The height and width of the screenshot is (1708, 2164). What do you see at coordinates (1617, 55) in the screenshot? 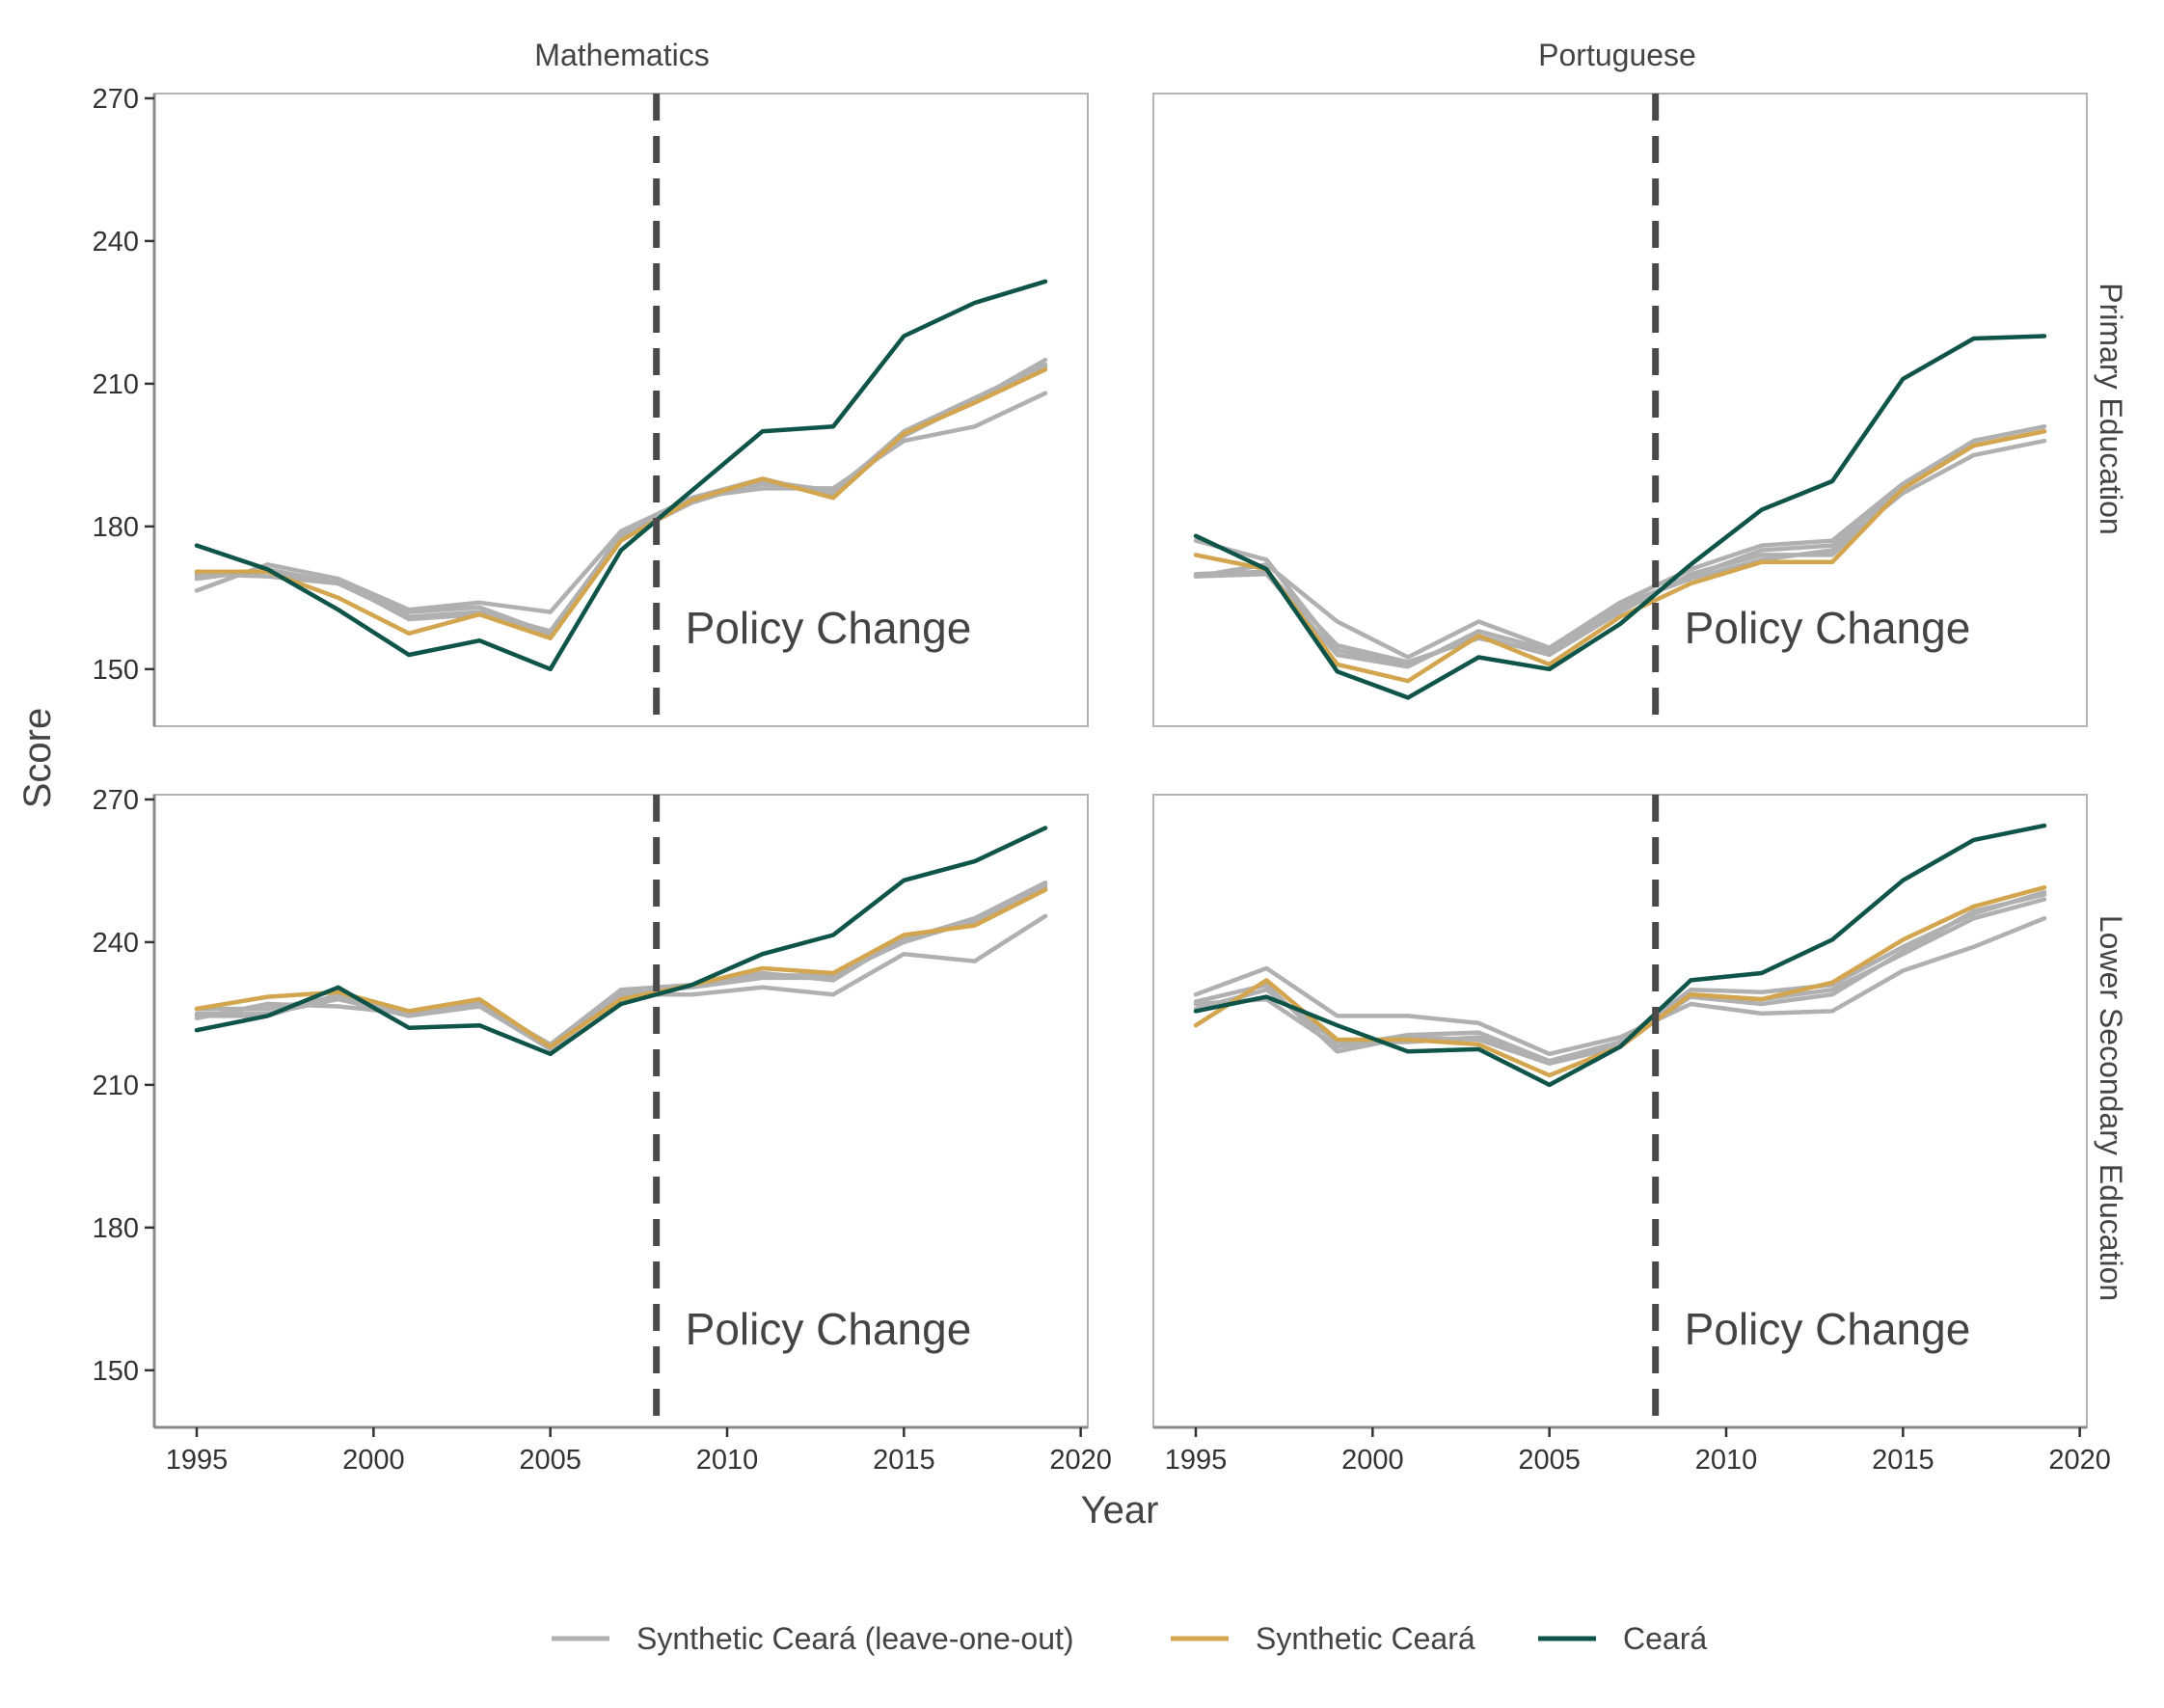
I see `strip-label-portuguese: Portuguese` at bounding box center [1617, 55].